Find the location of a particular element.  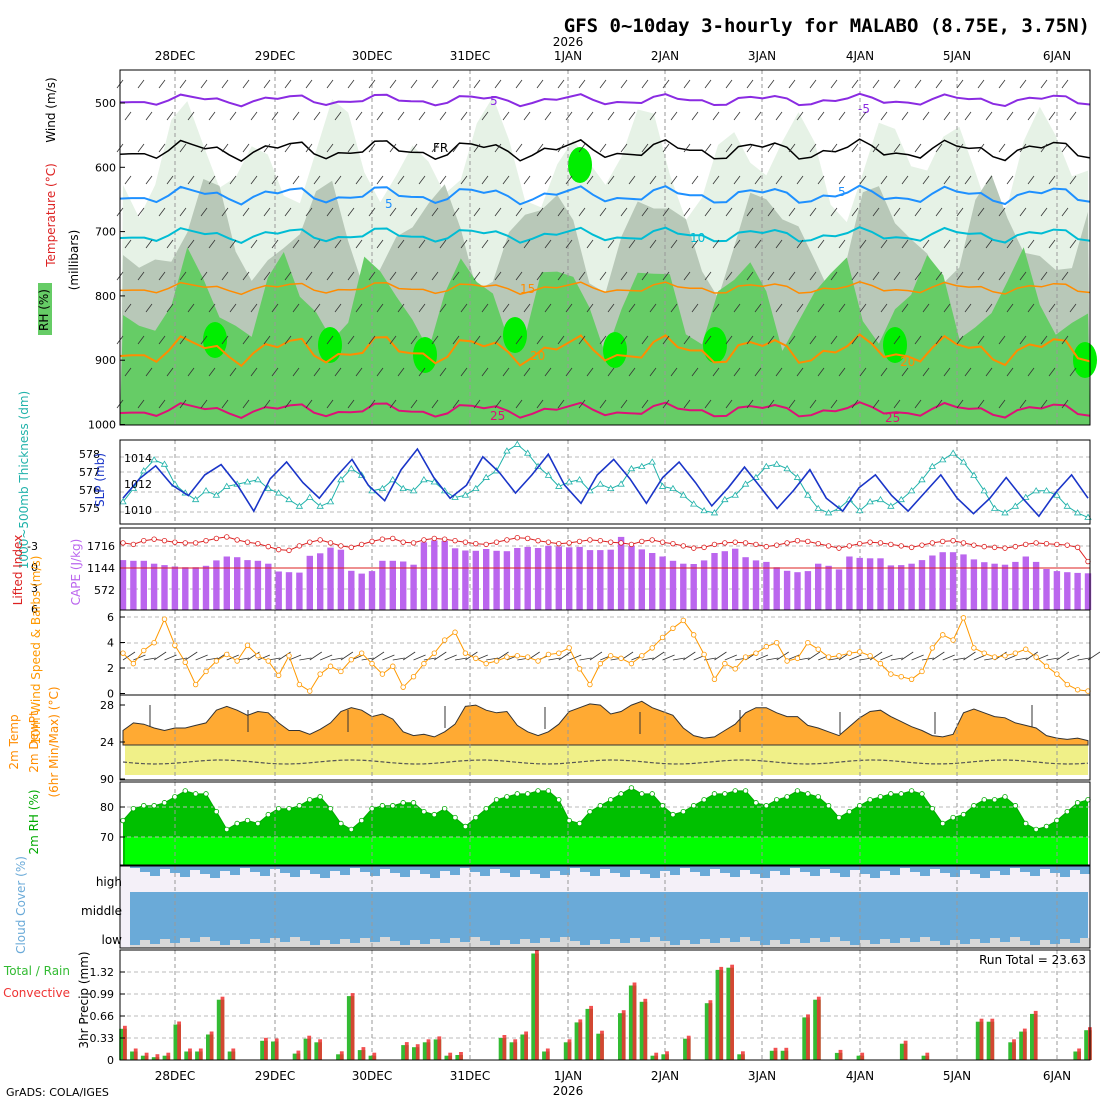

y-tick-label: 1000 is located at coordinates (102, 425).